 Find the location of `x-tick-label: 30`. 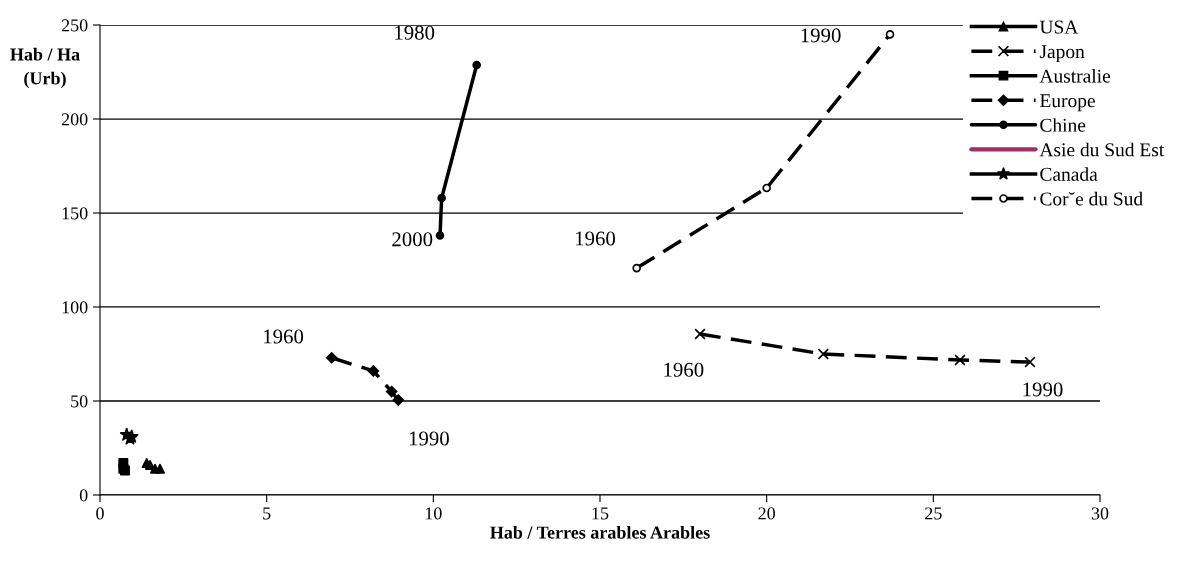

x-tick-label: 30 is located at coordinates (1100, 513).